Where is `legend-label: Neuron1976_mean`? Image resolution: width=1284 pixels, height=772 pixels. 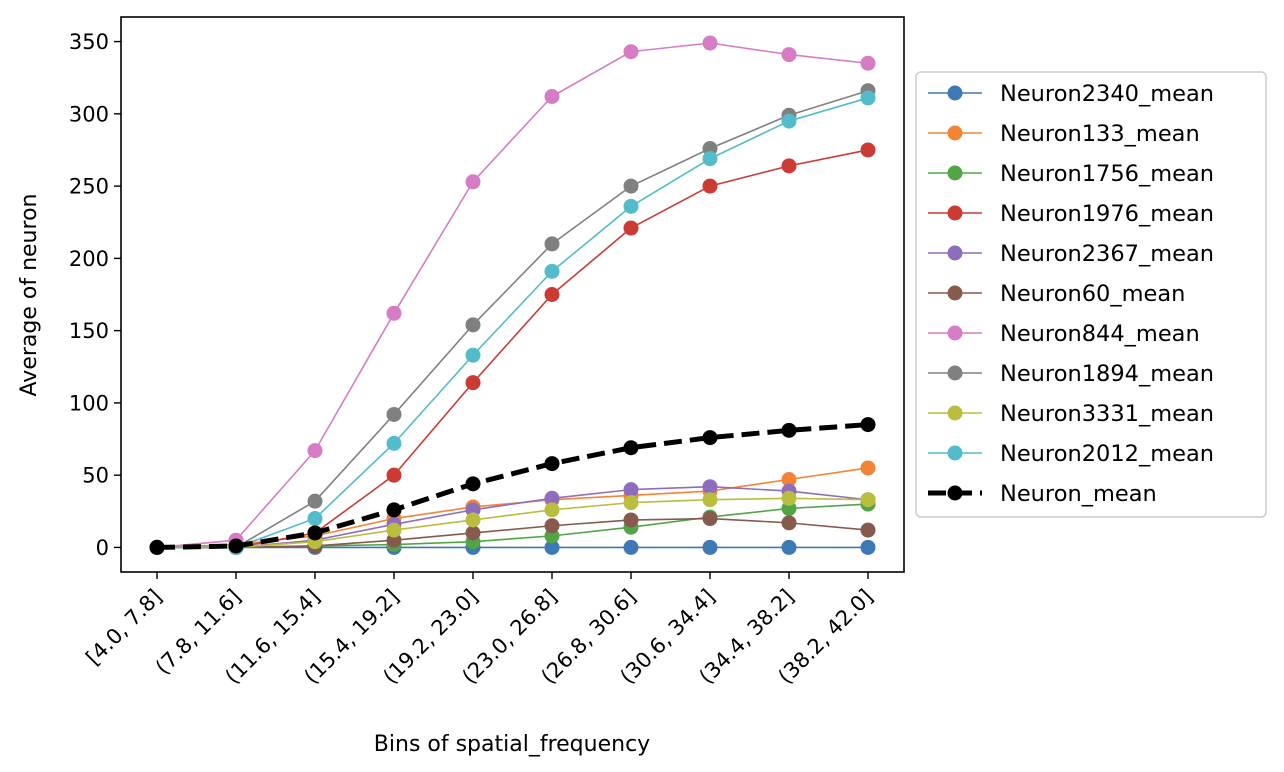
legend-label: Neuron1976_mean is located at coordinates (1107, 214).